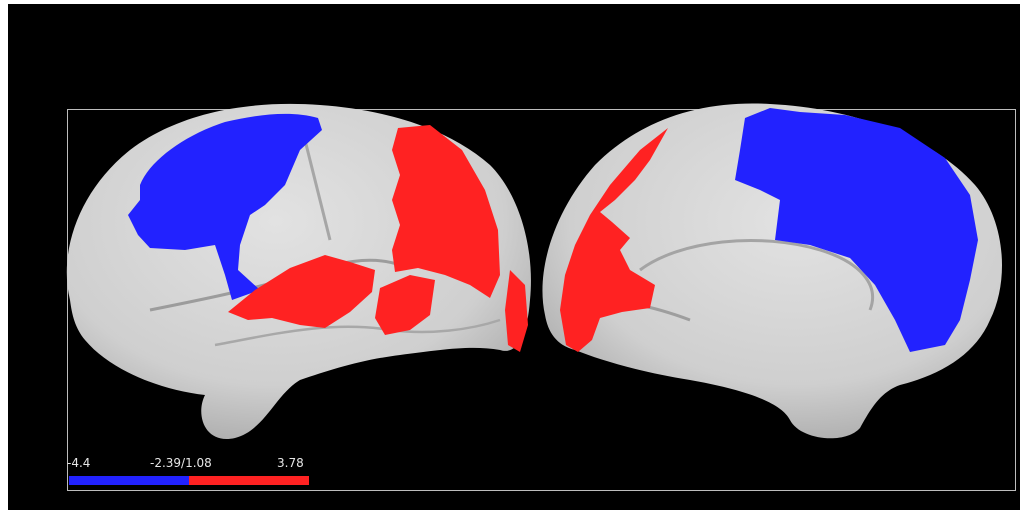 The image size is (1020, 510). What do you see at coordinates (249, 480) in the screenshot?
I see `colorbar-positive-segment` at bounding box center [249, 480].